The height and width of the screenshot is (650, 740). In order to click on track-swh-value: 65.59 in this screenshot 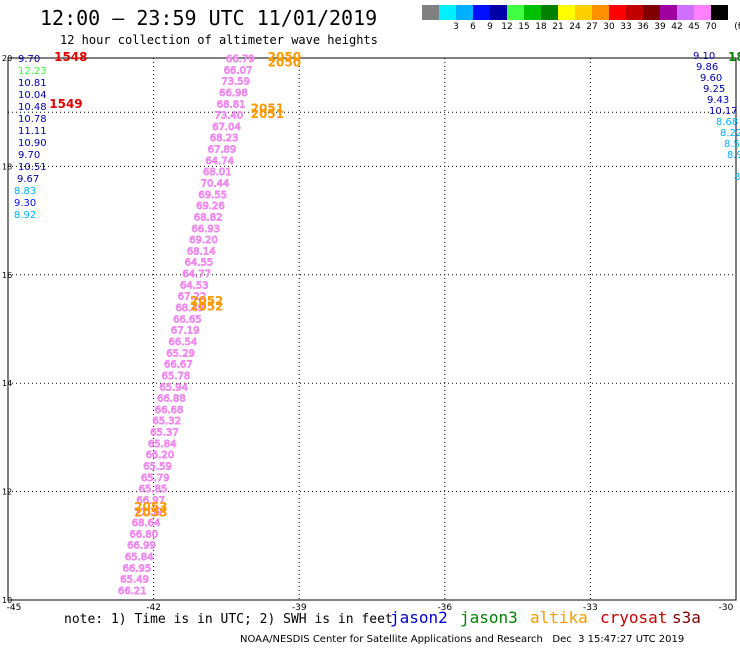, I will do `click(157, 466)`.